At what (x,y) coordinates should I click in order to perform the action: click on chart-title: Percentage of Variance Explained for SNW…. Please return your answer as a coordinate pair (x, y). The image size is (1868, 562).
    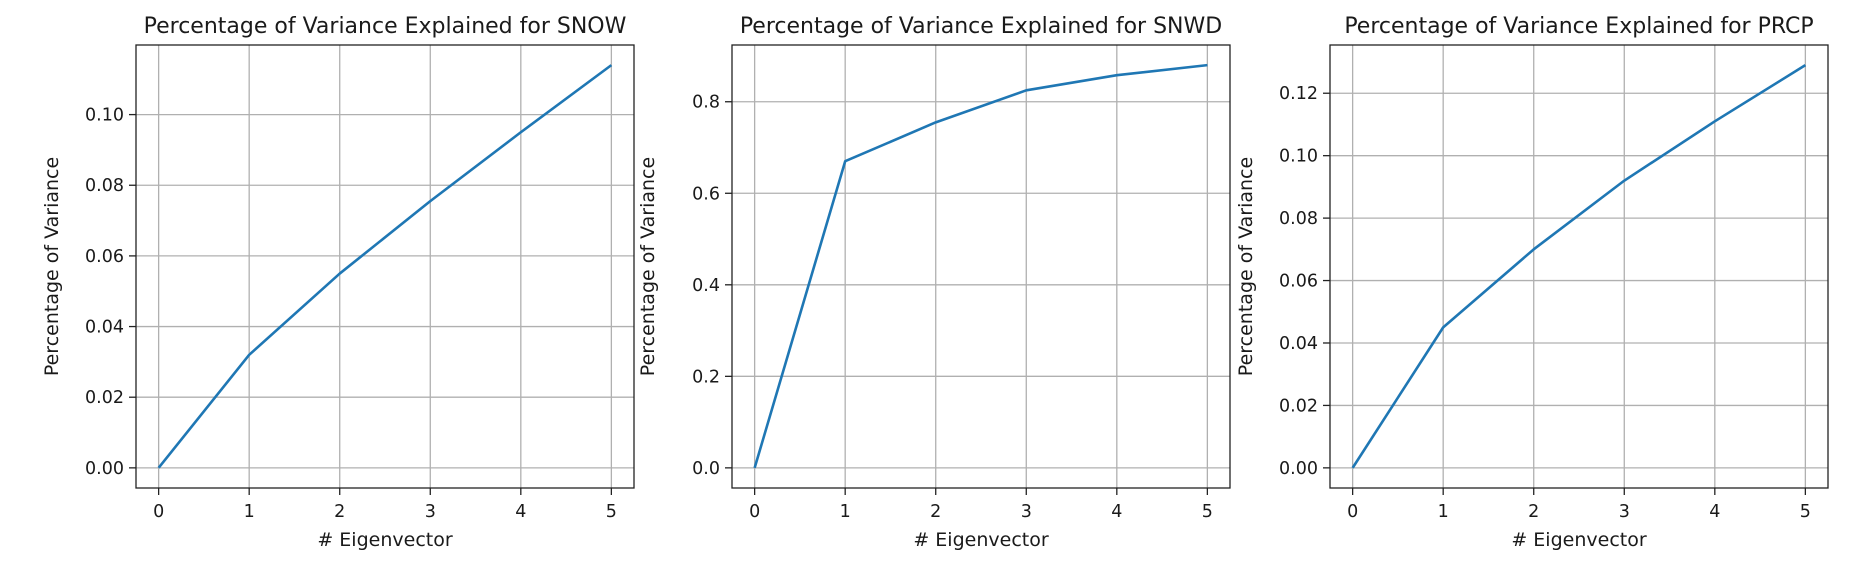
    Looking at the image, I should click on (981, 26).